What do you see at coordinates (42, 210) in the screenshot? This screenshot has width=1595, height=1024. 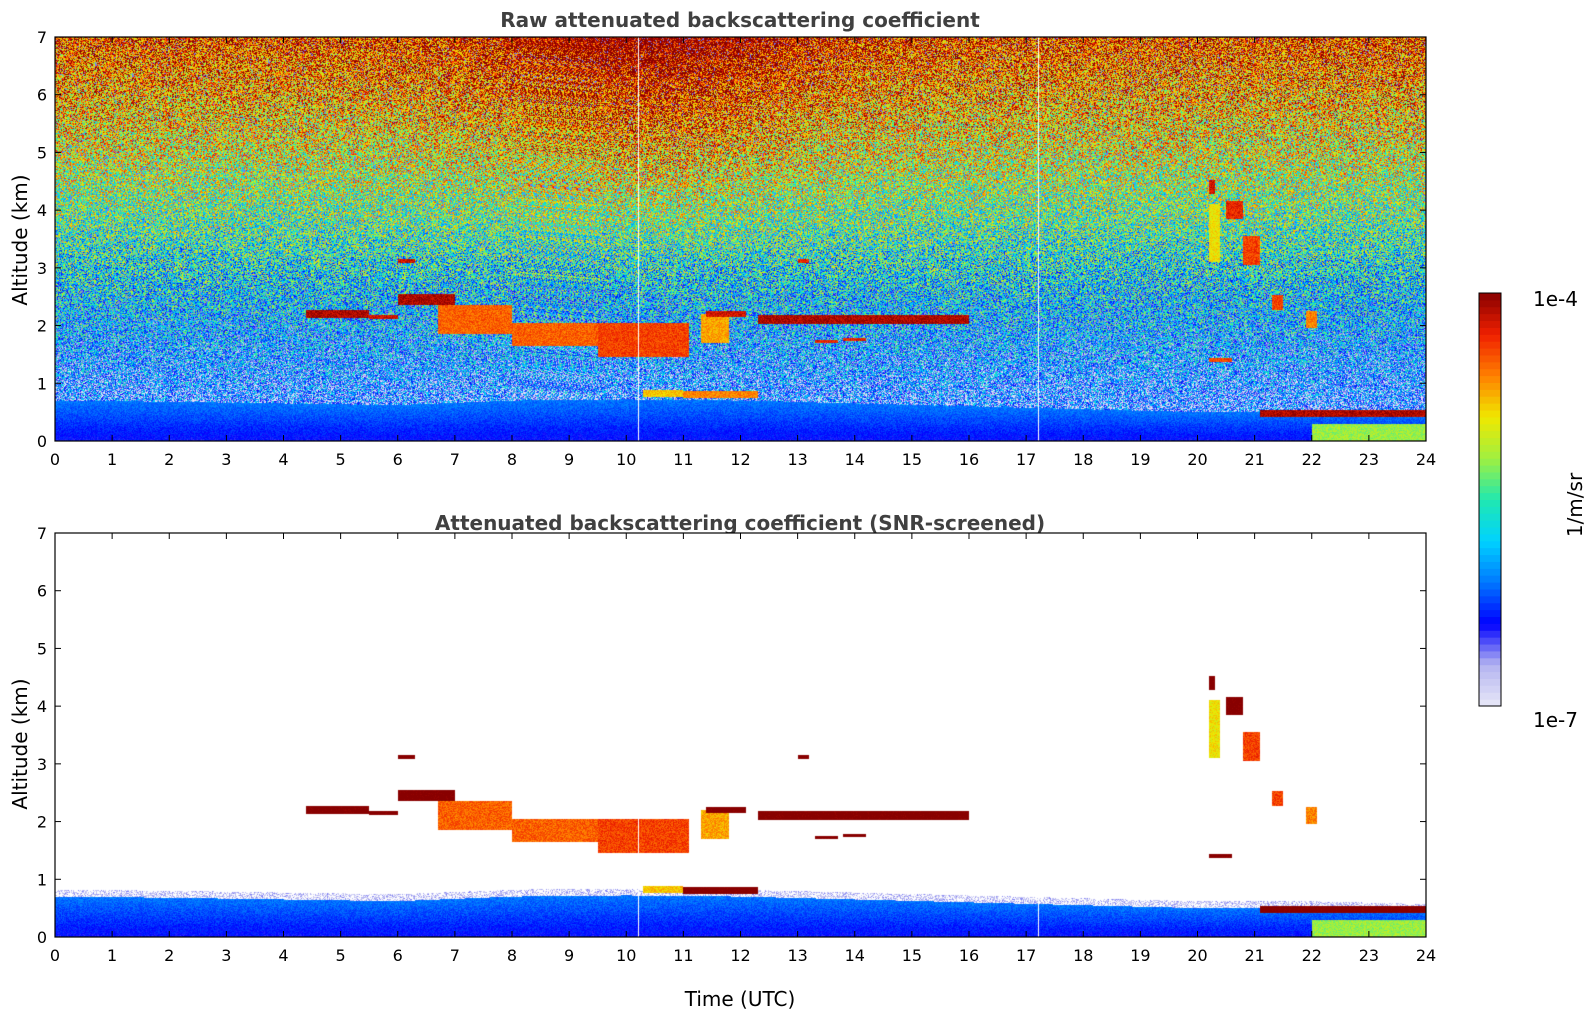 I see `y-tick-label: 4` at bounding box center [42, 210].